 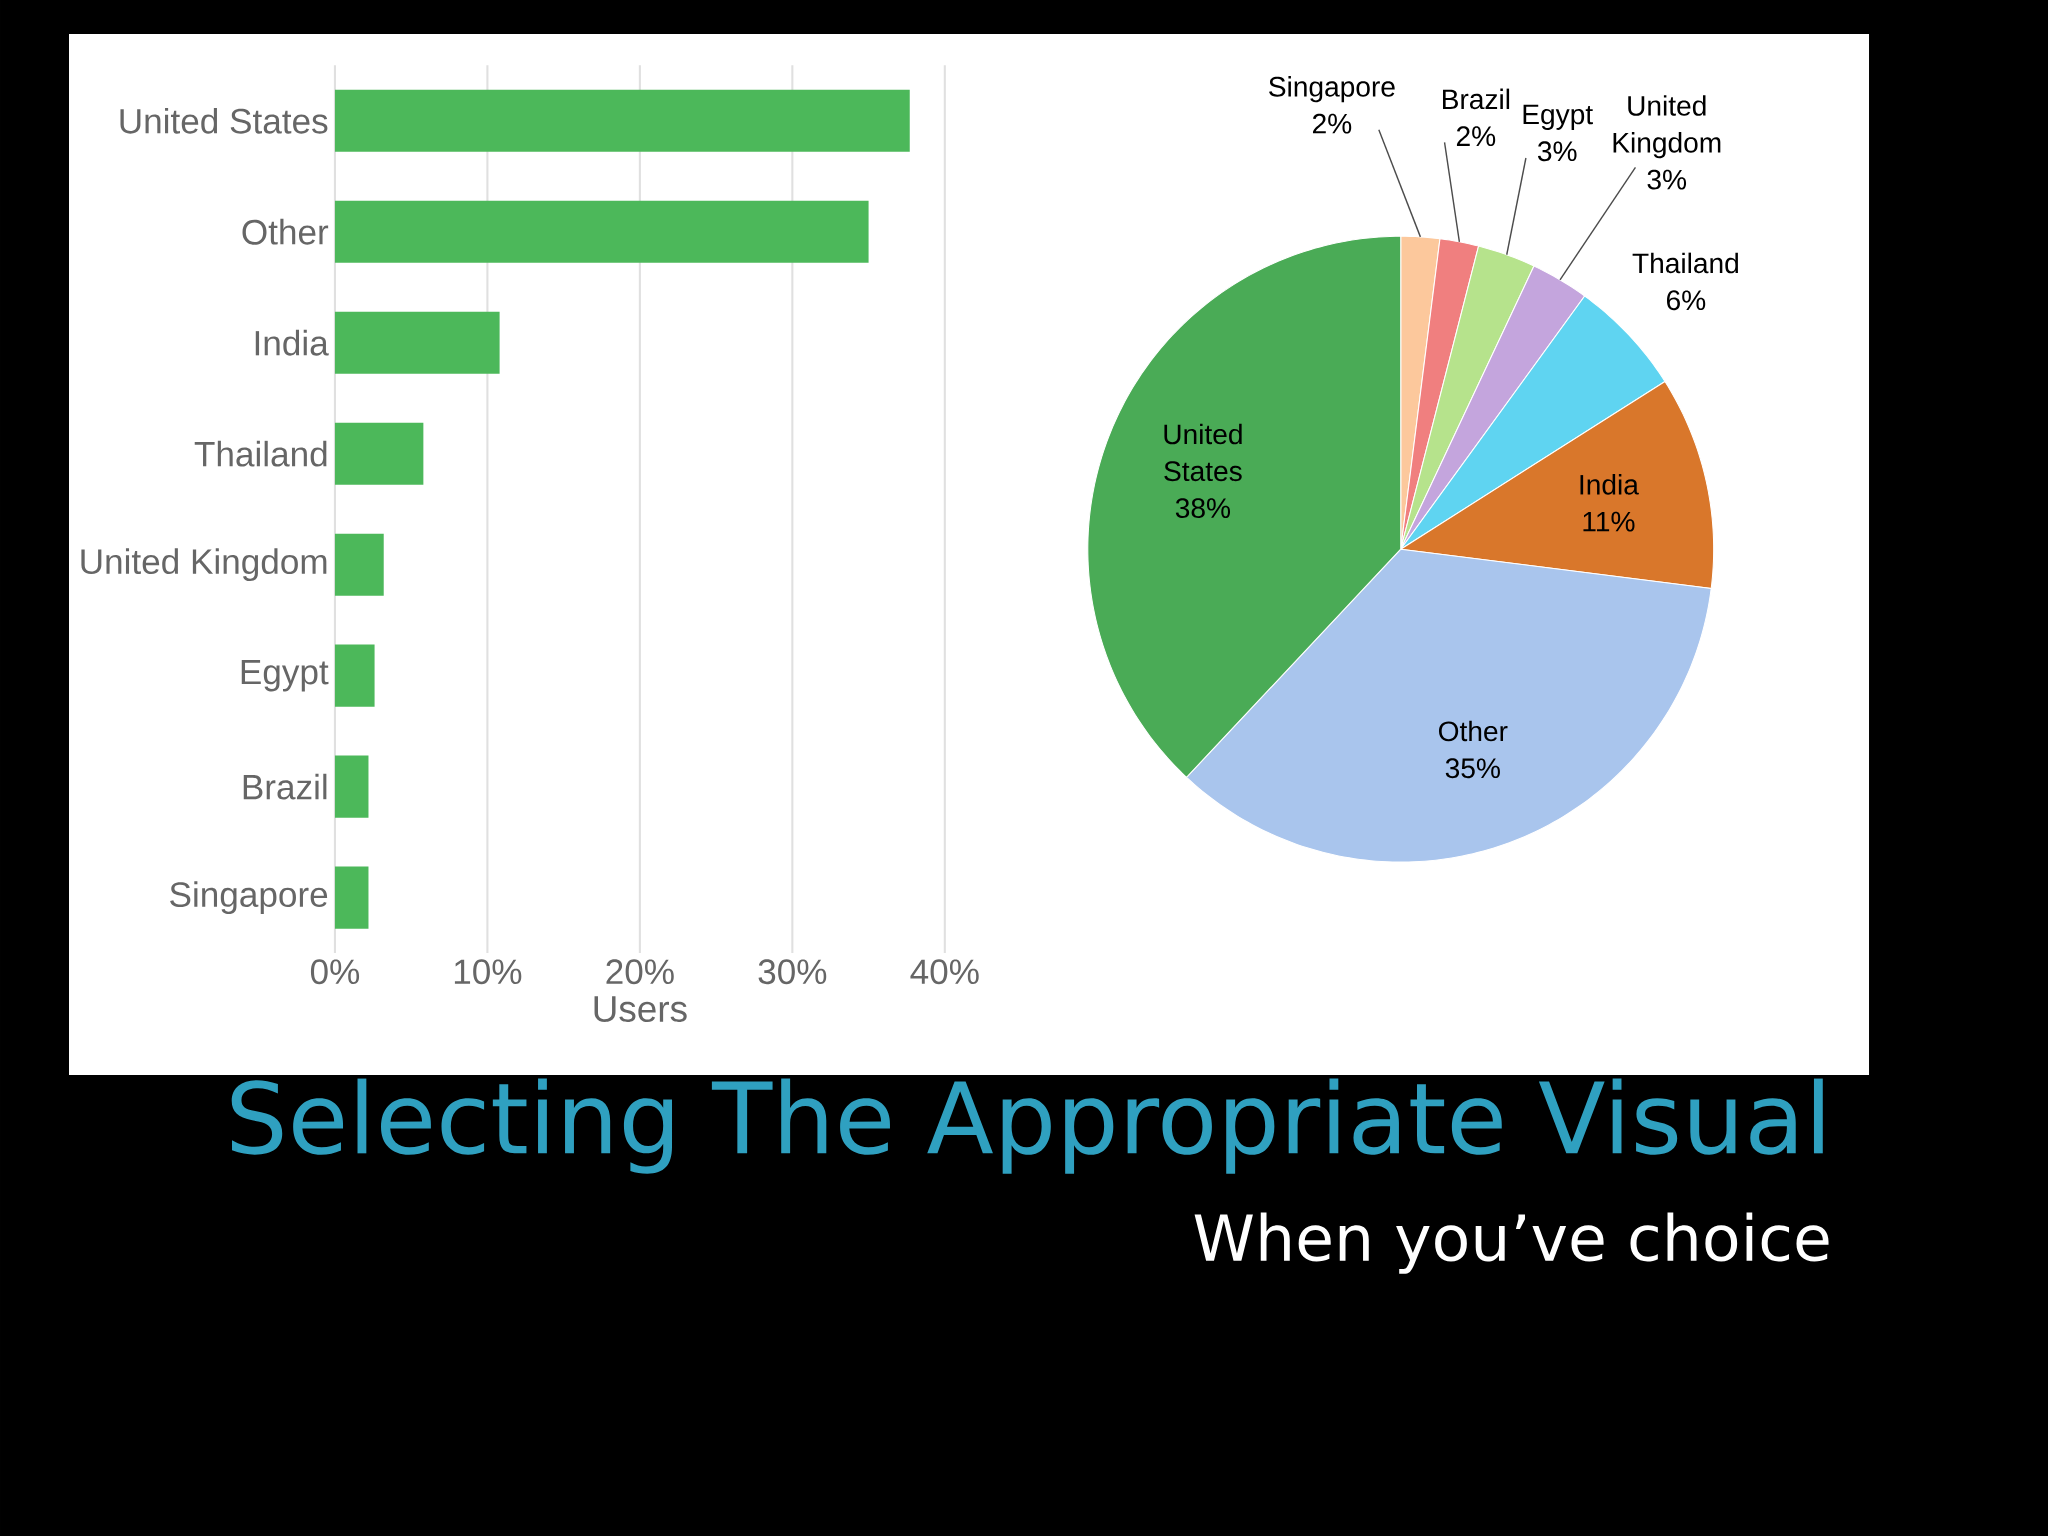 What do you see at coordinates (792, 972) in the screenshot?
I see `x-tick-label: 30%` at bounding box center [792, 972].